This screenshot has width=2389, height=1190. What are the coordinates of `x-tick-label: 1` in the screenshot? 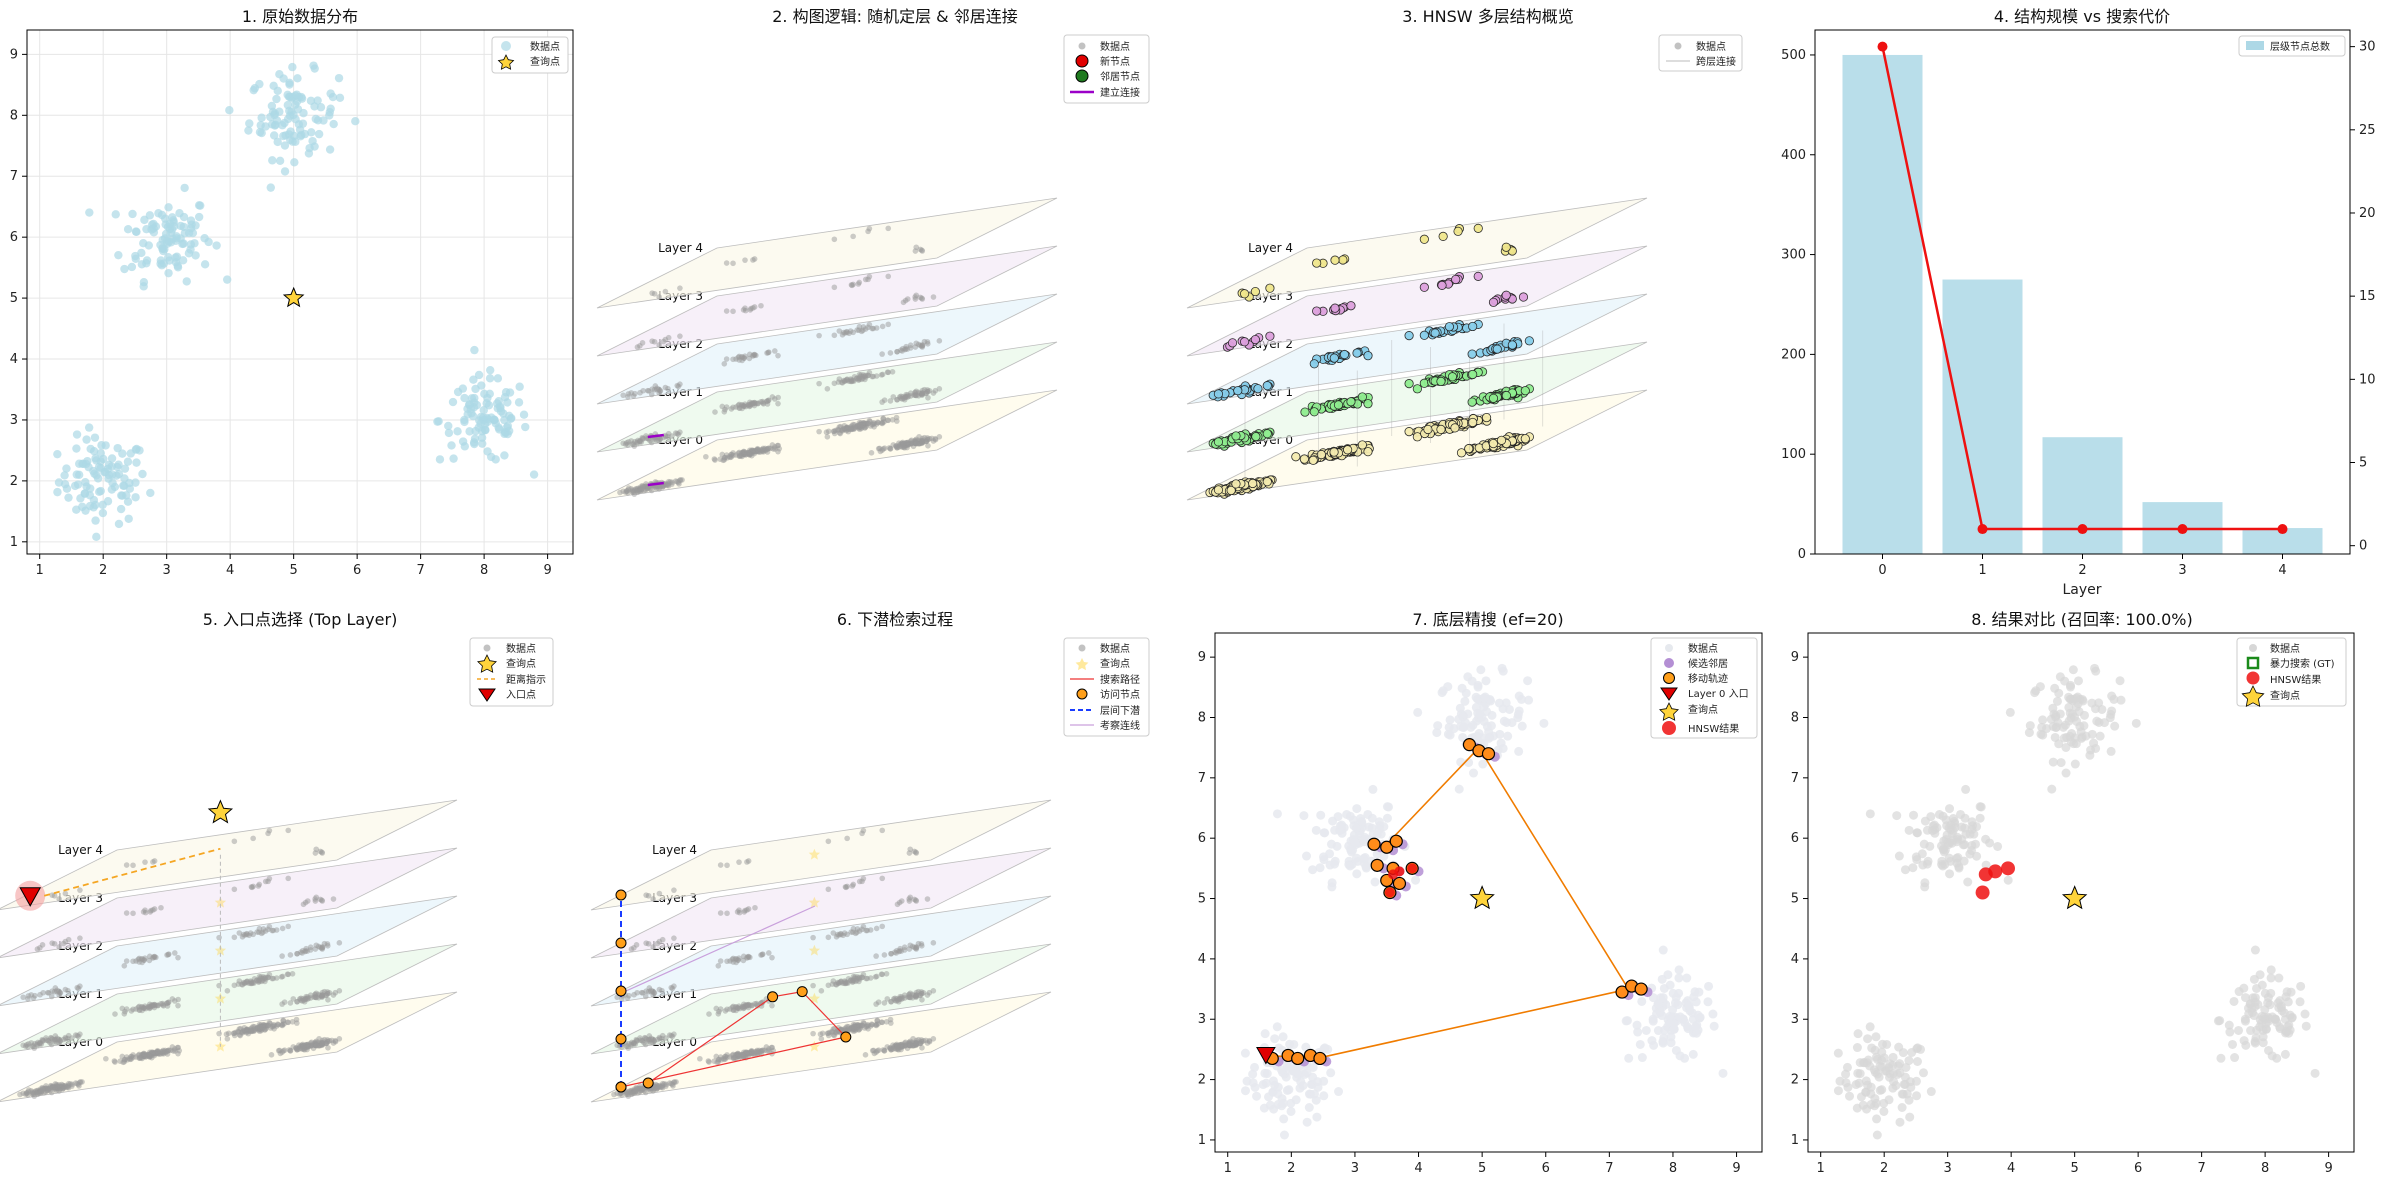 It's located at (40, 570).